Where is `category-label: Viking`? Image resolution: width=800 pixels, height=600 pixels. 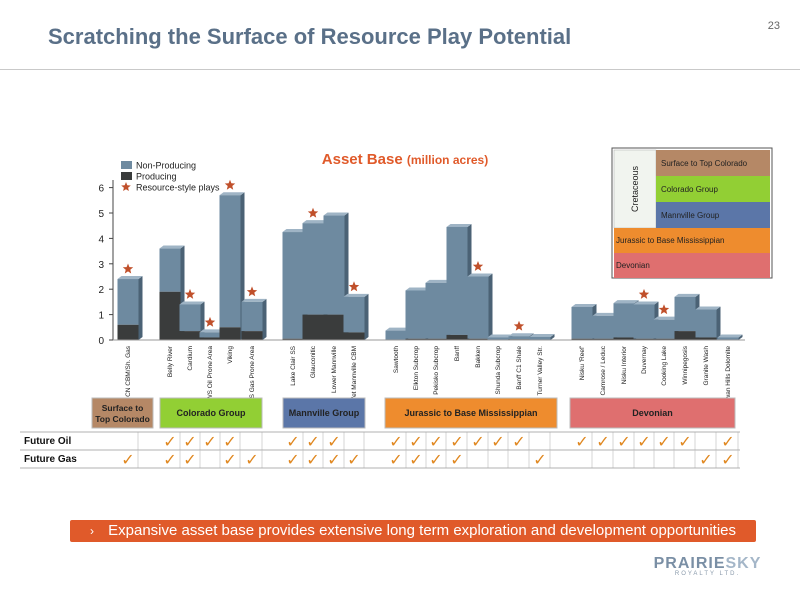
category-label: Viking is located at coordinates (230, 355).